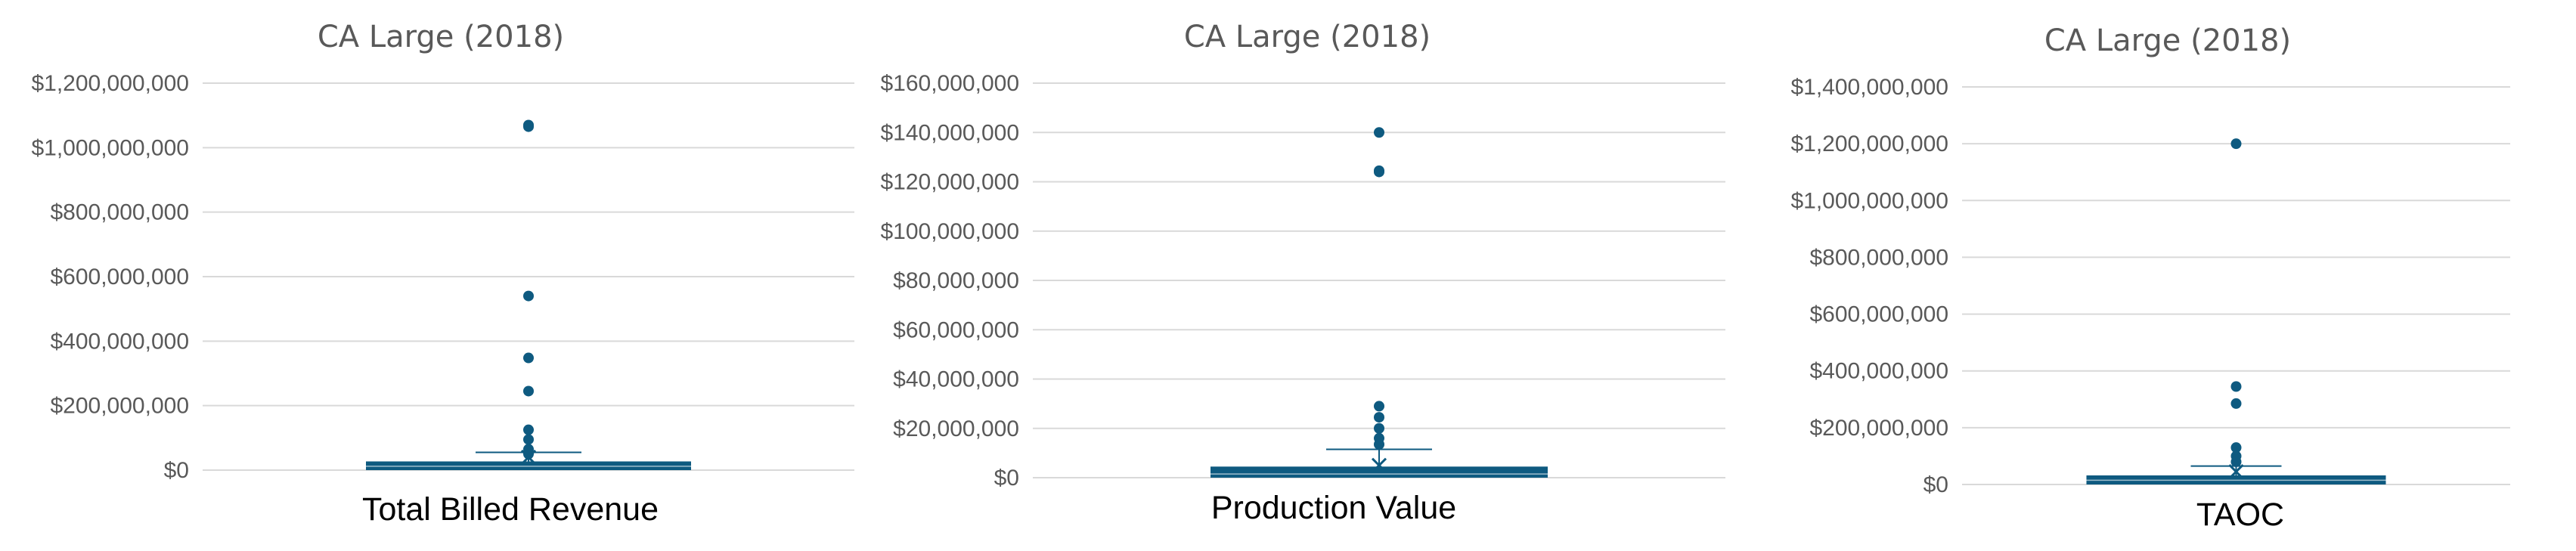 The image size is (2576, 551). What do you see at coordinates (956, 428) in the screenshot?
I see `y-tick-label: $20,000,000` at bounding box center [956, 428].